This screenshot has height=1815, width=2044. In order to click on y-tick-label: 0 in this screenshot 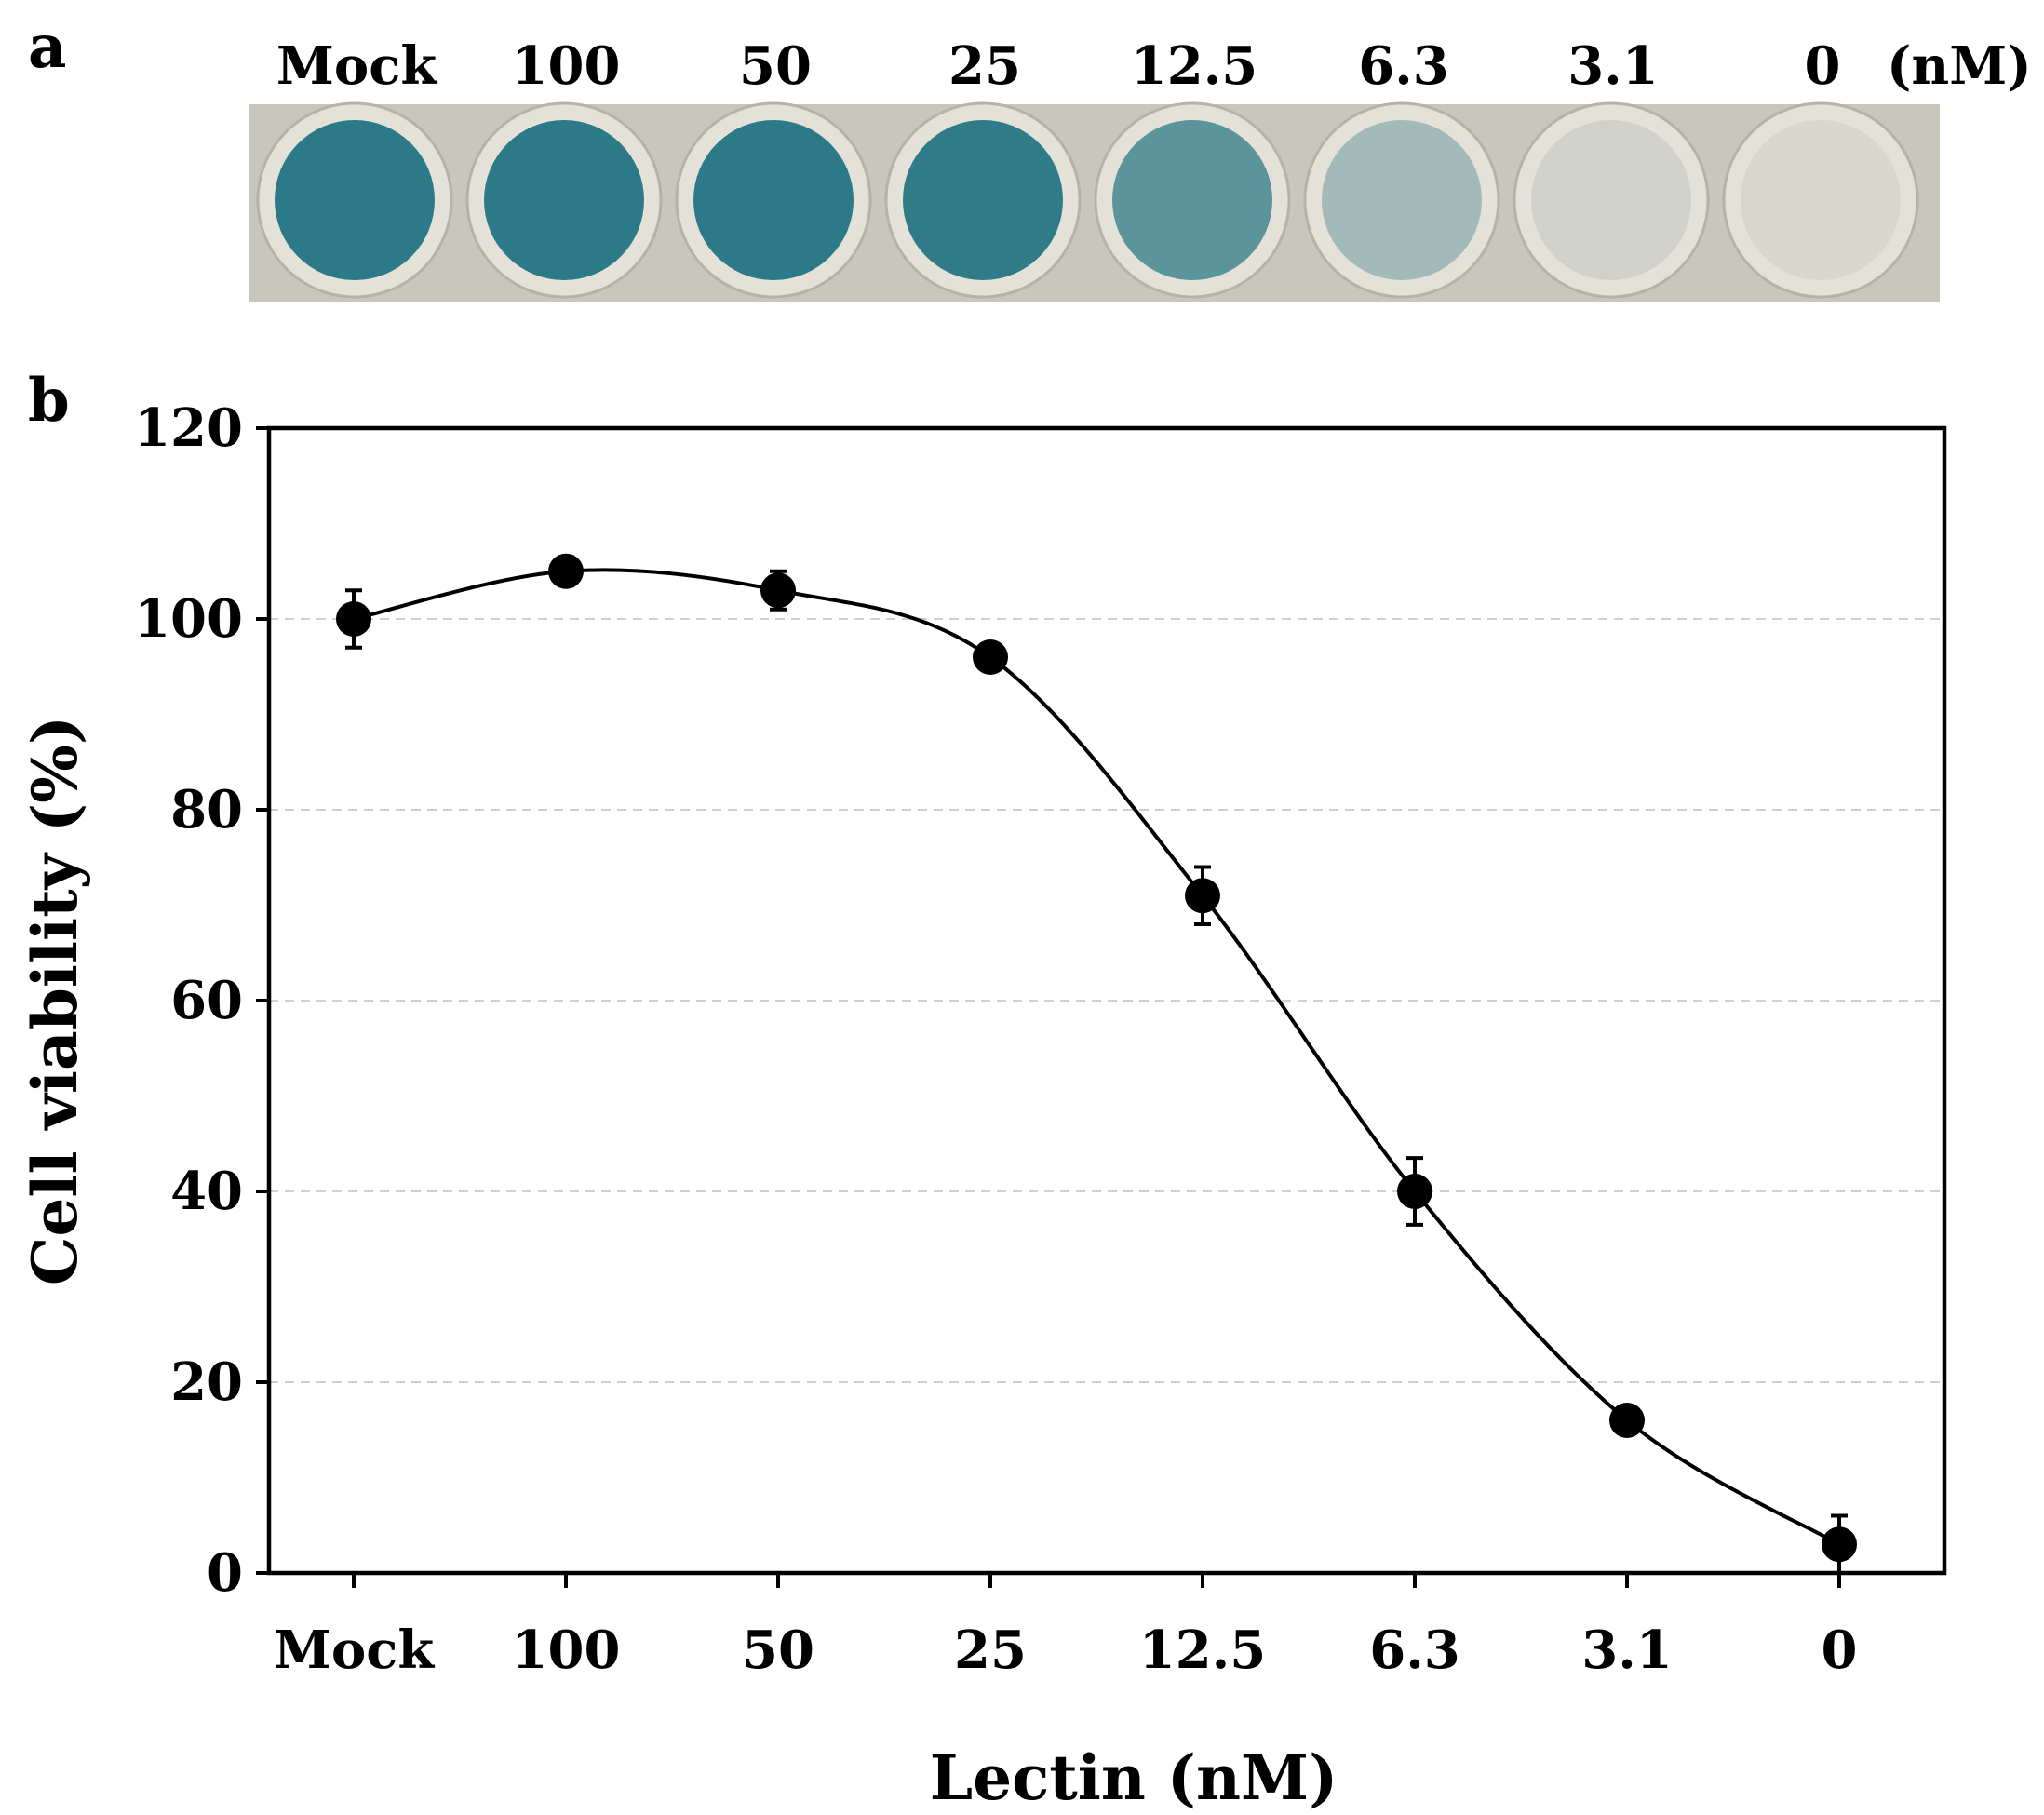, I will do `click(225, 1573)`.